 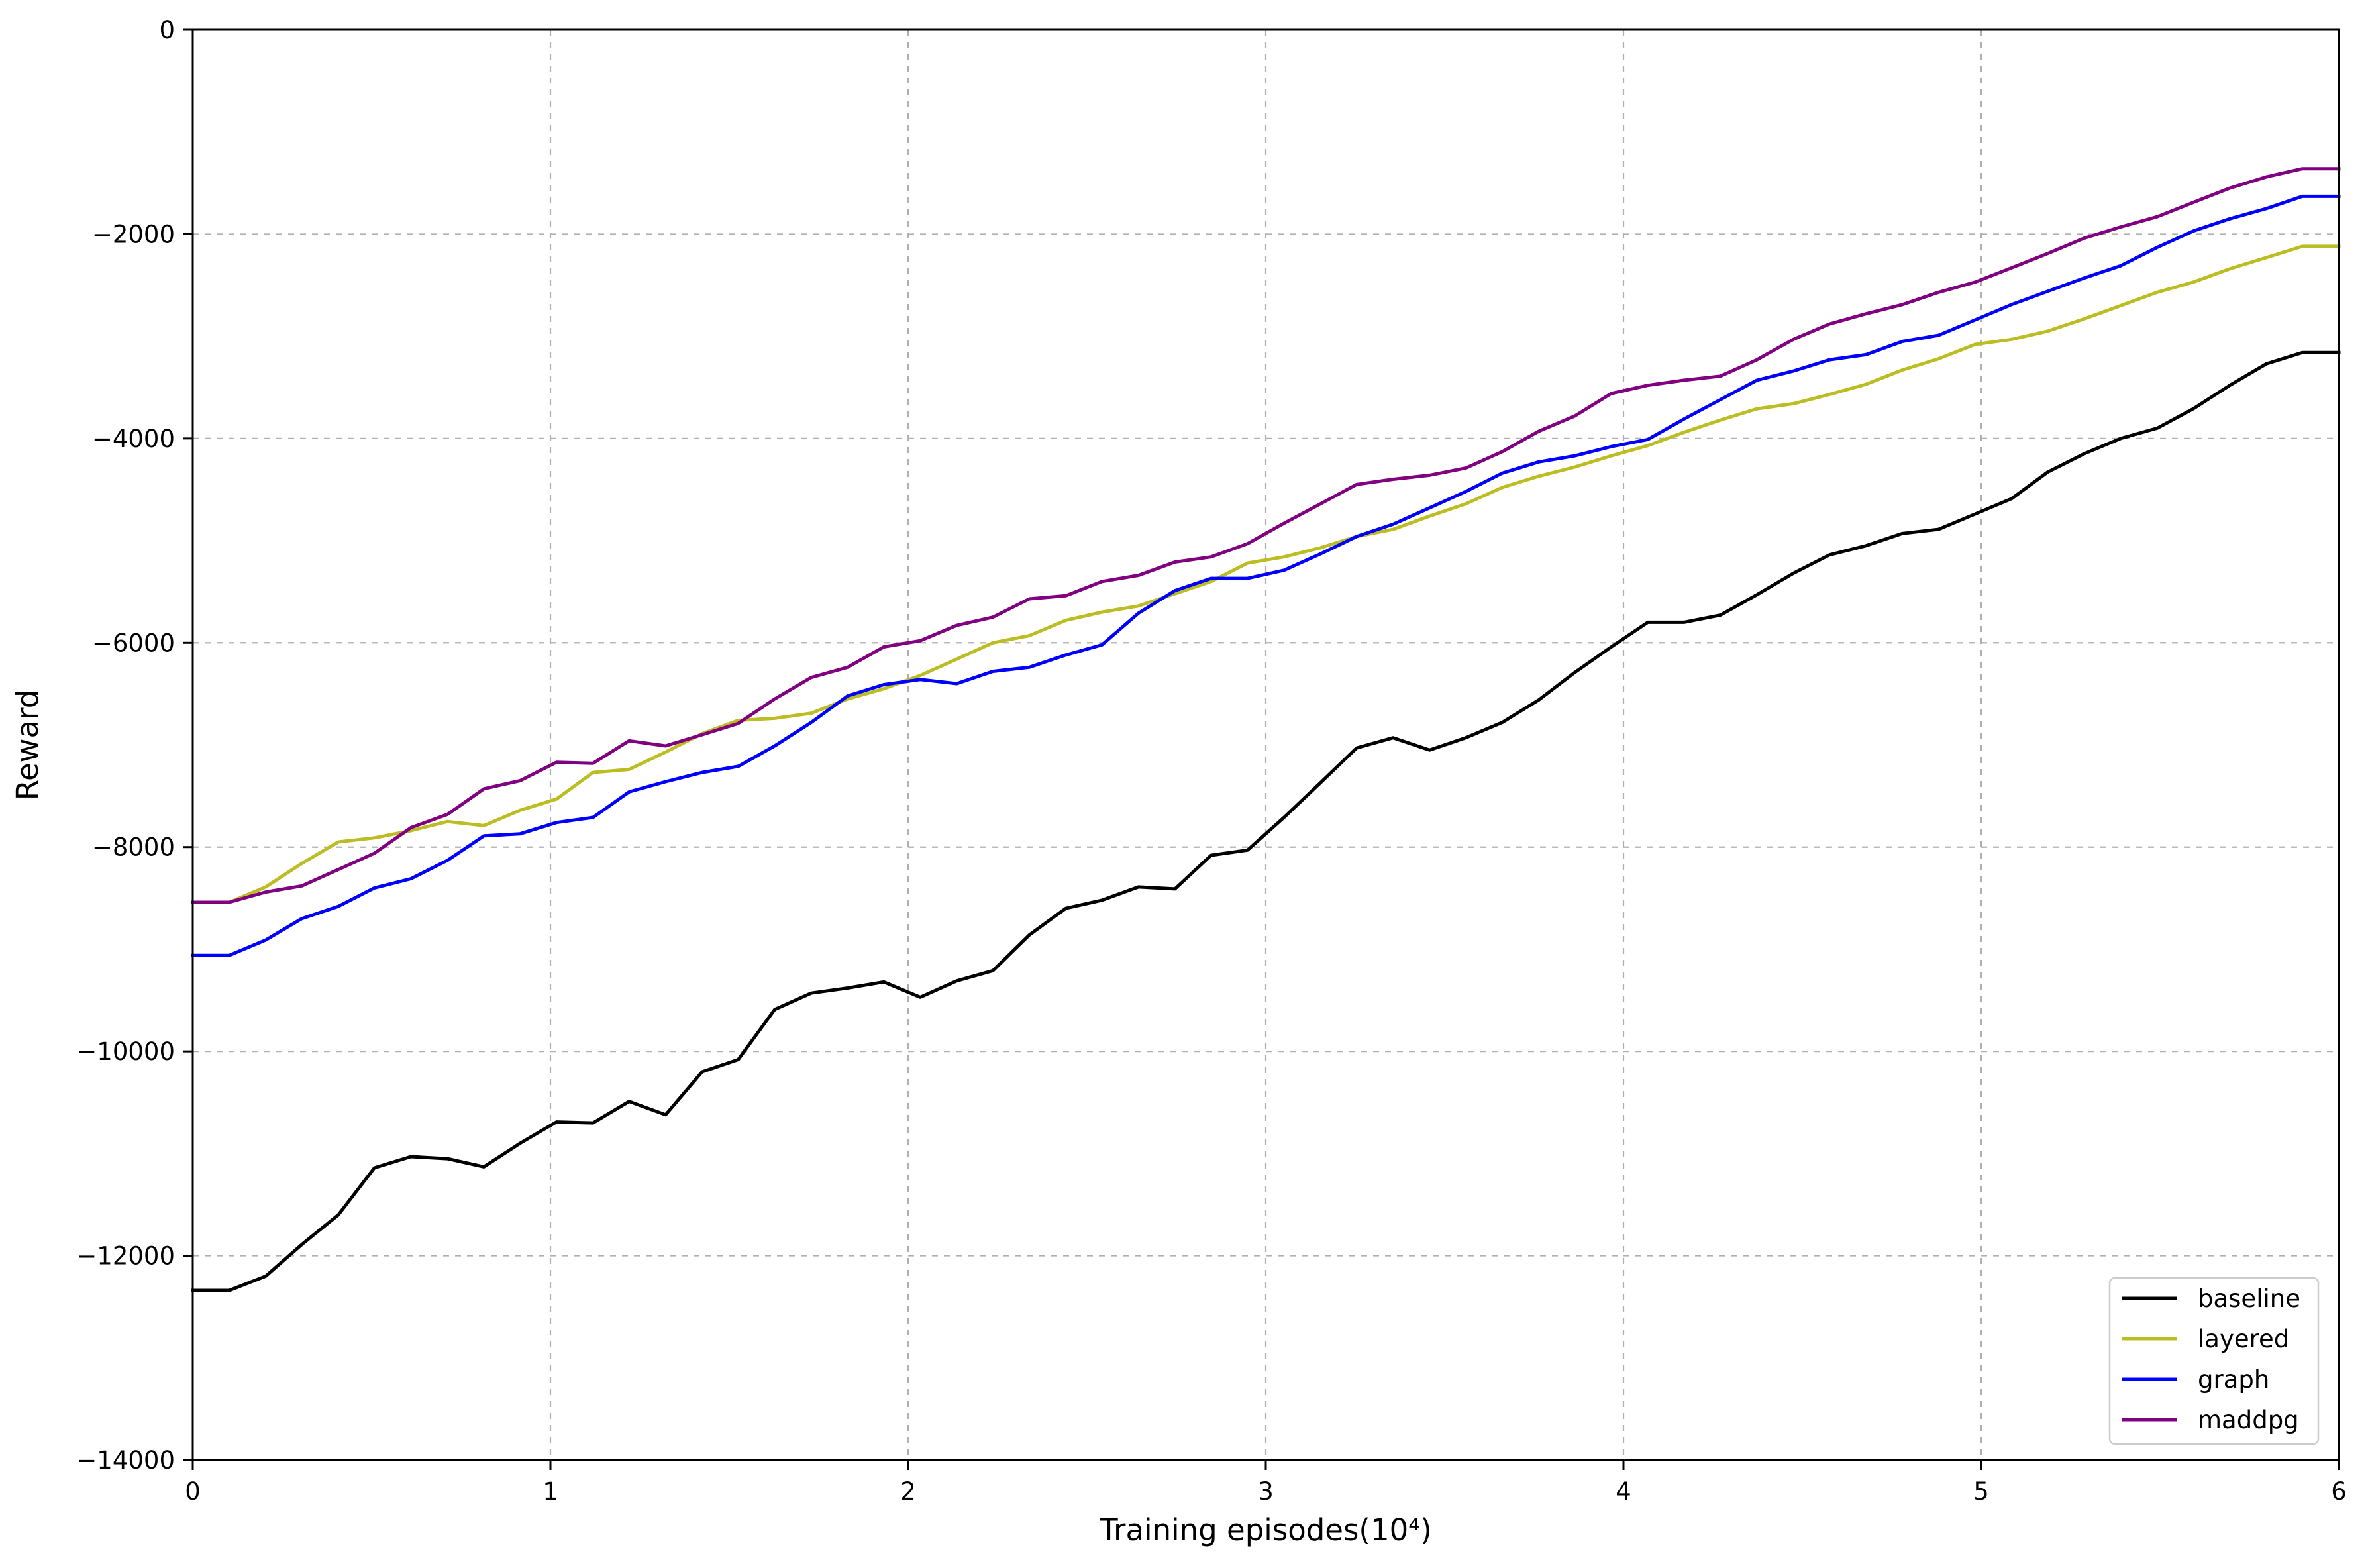 I want to click on y-axis-label: Reward, so click(x=27, y=746).